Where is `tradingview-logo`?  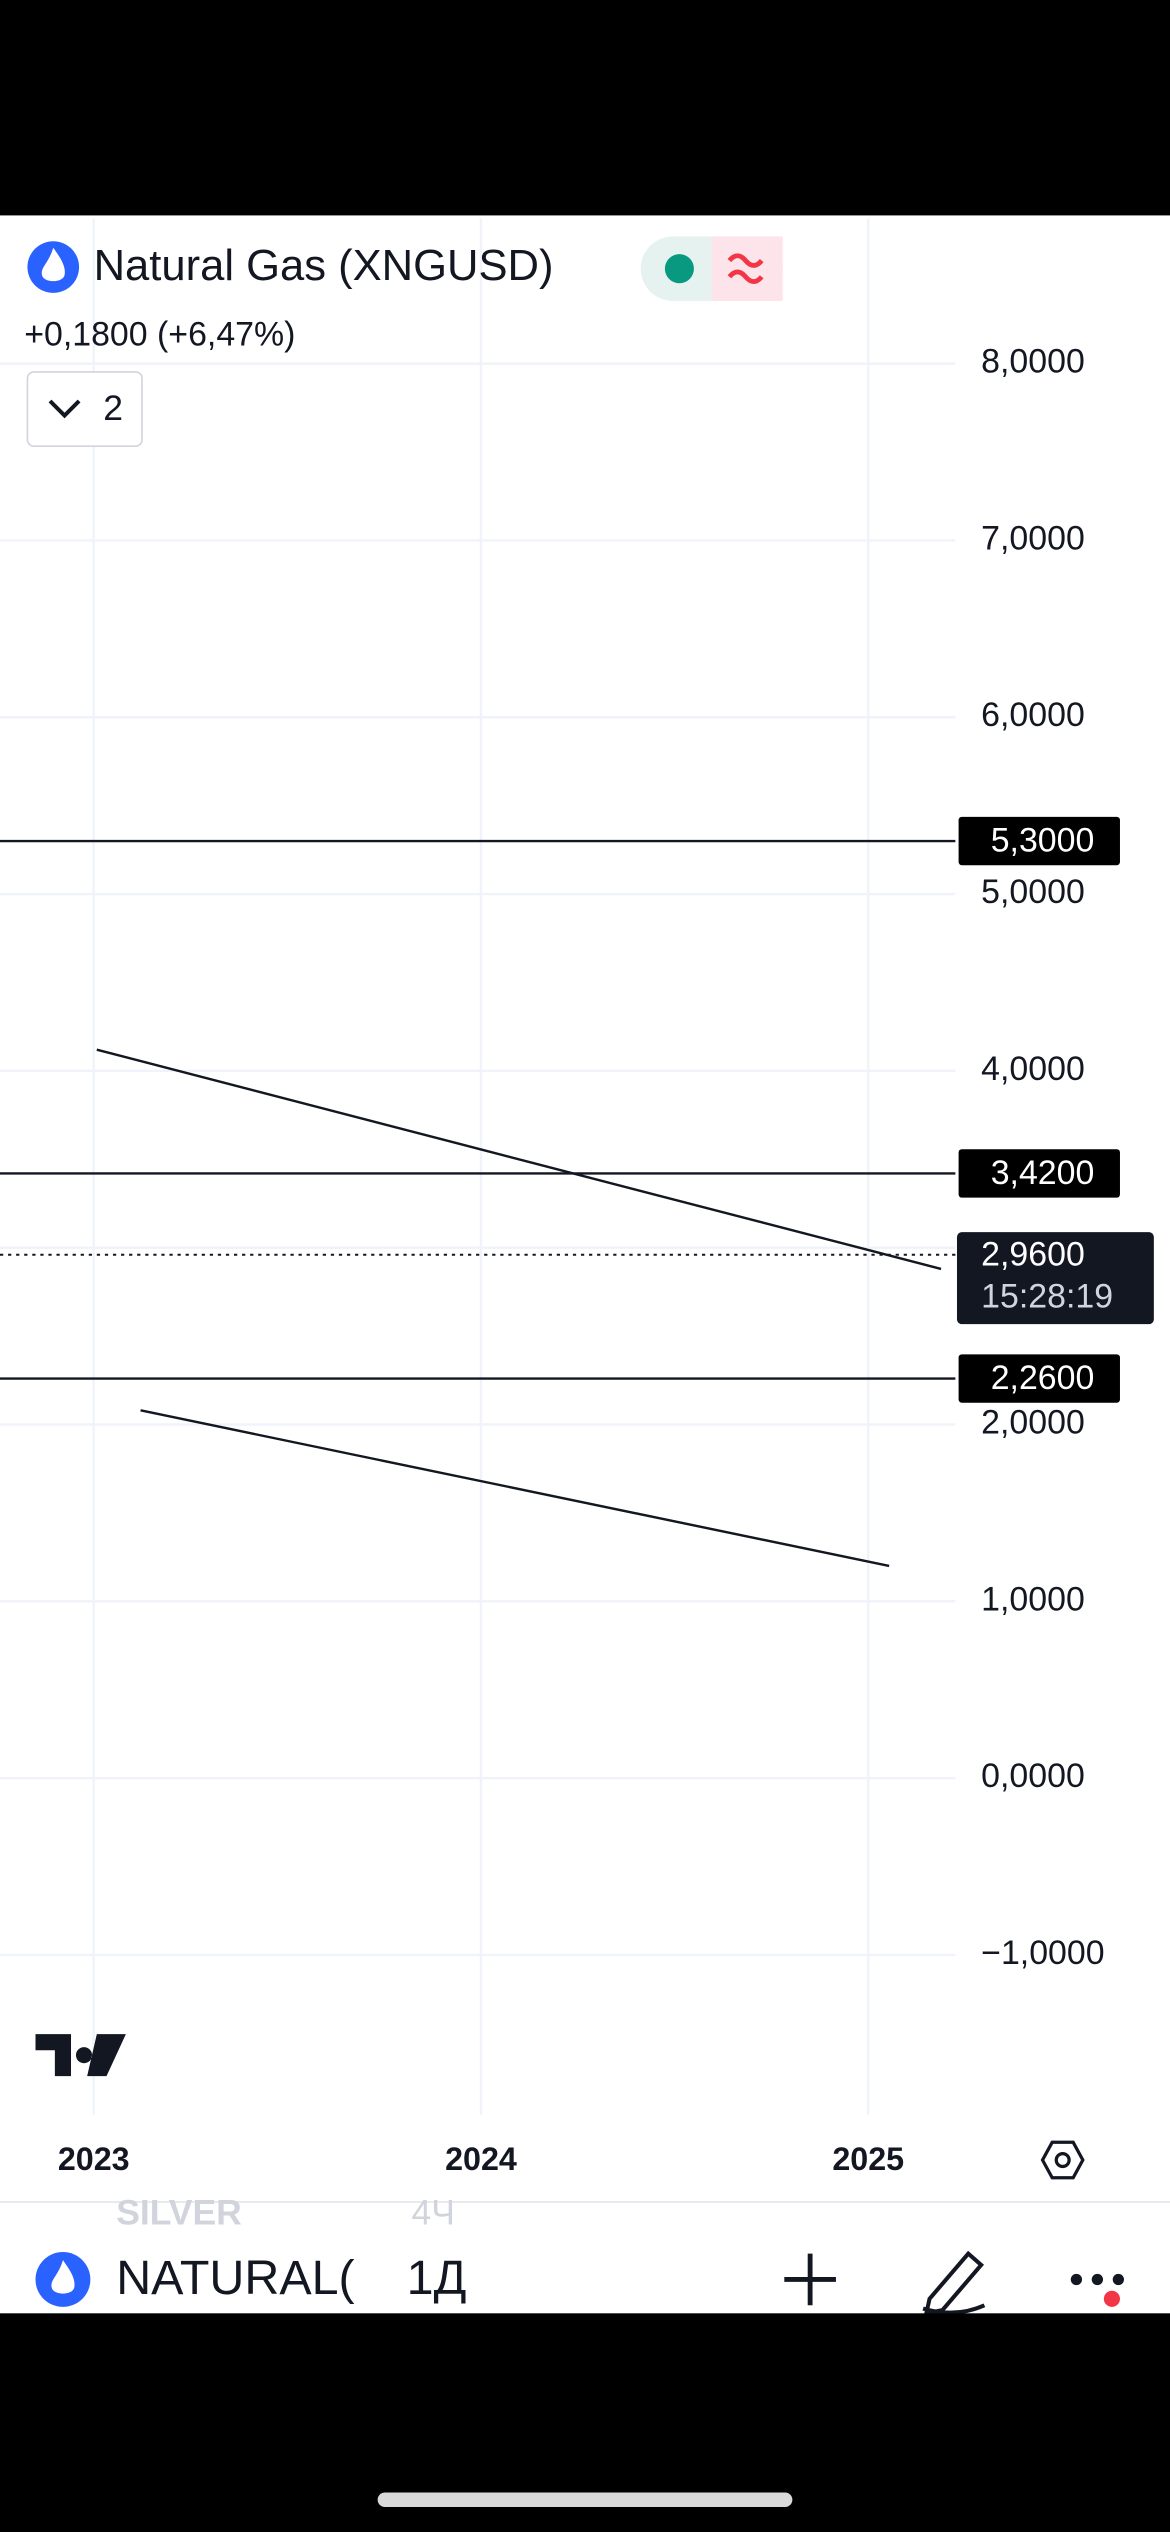 tradingview-logo is located at coordinates (80, 2055).